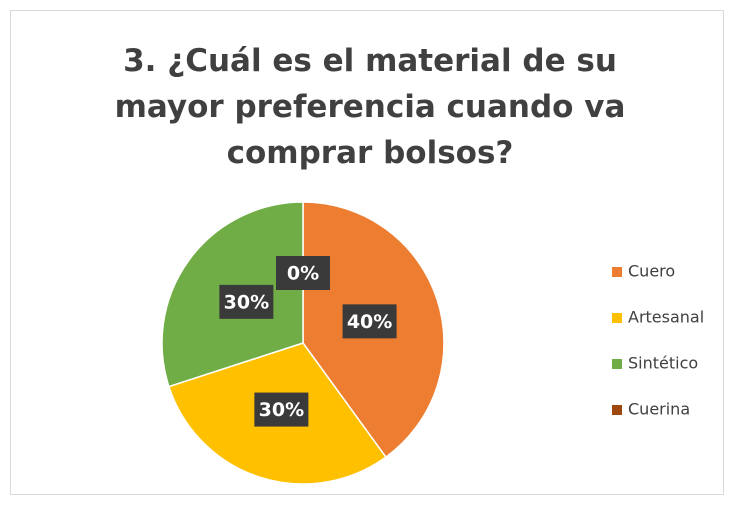 This screenshot has width=734, height=505. What do you see at coordinates (659, 409) in the screenshot?
I see `legend-label: Cuerina` at bounding box center [659, 409].